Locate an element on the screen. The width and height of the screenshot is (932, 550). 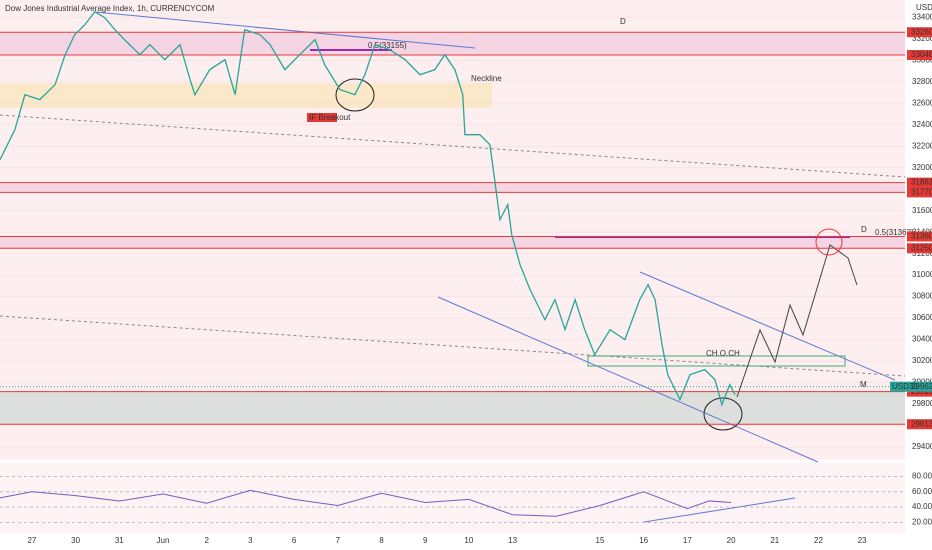
y-tick-label: 30600 is located at coordinates (922, 317).